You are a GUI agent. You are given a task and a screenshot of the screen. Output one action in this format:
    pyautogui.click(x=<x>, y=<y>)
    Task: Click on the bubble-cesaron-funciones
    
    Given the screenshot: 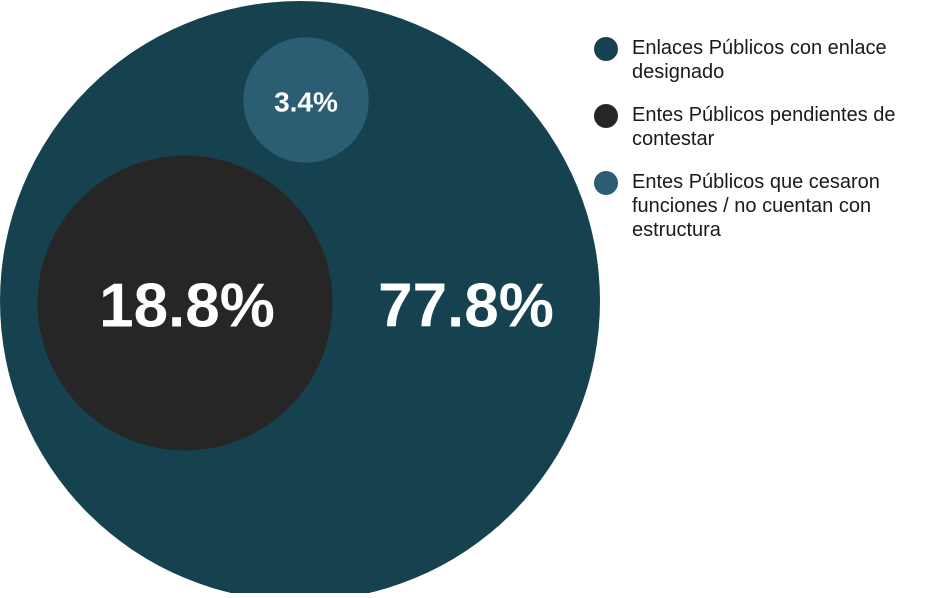 What is the action you would take?
    pyautogui.click(x=306, y=100)
    